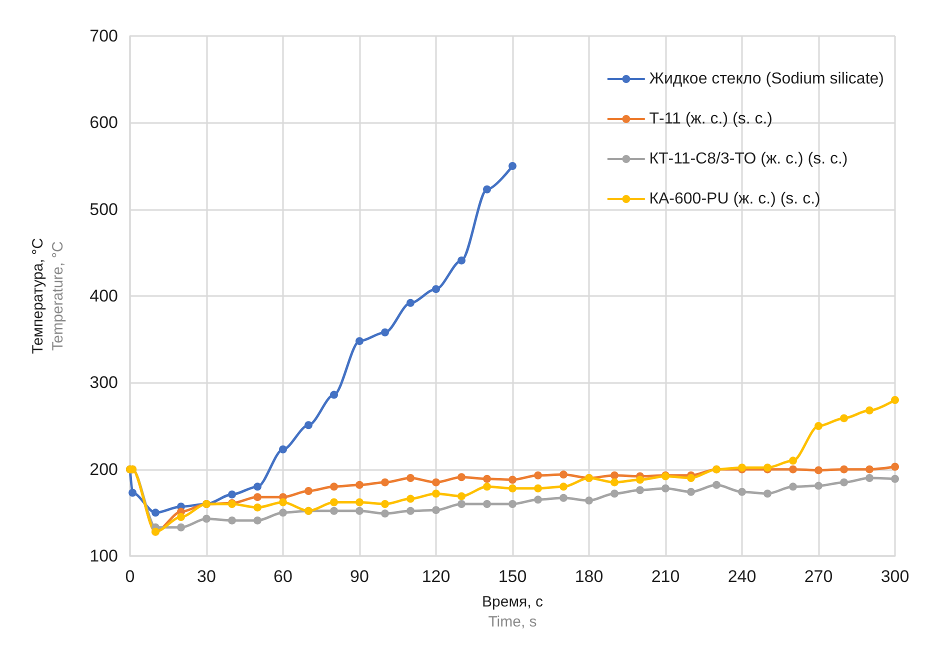  I want to click on legend-label: Жидкое стекло (Sodium silicate), so click(766, 79).